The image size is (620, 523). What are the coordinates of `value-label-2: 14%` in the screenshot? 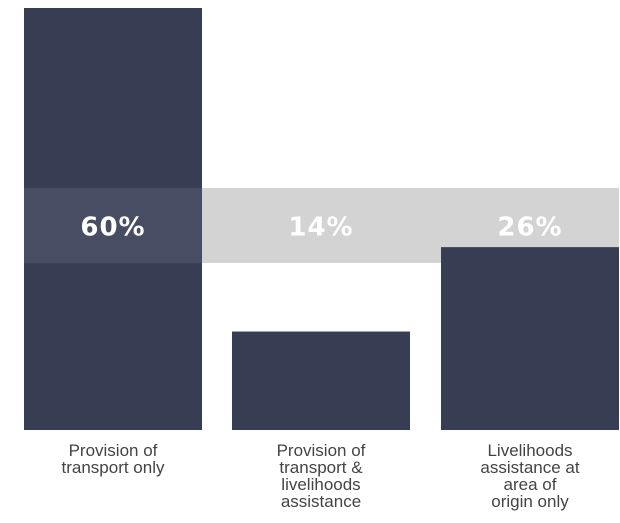 It's located at (320, 228).